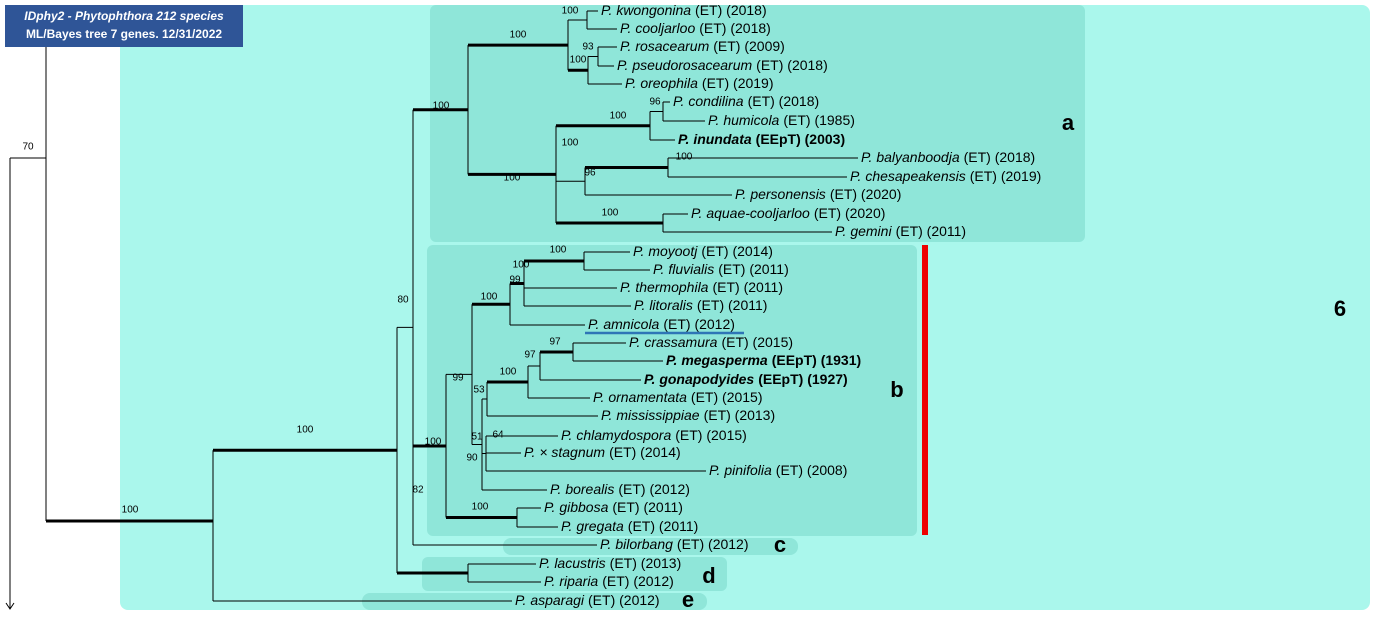 The height and width of the screenshot is (617, 1373). Describe the element at coordinates (665, 251) in the screenshot. I see `taxon-name: P. moyootj` at that location.